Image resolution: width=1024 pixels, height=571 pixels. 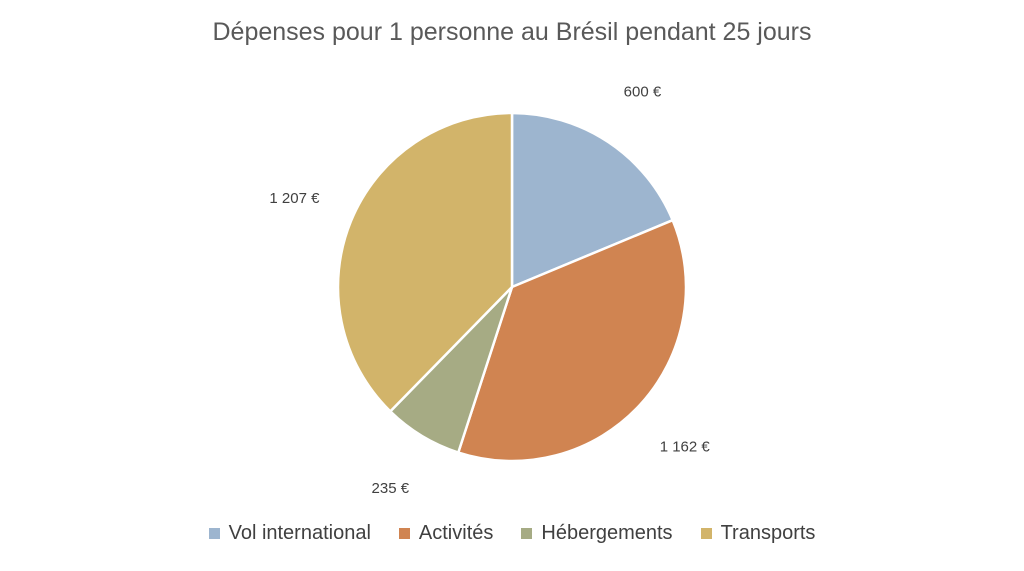 What do you see at coordinates (685, 446) in the screenshot?
I see `data-label-activites: 1 162 €` at bounding box center [685, 446].